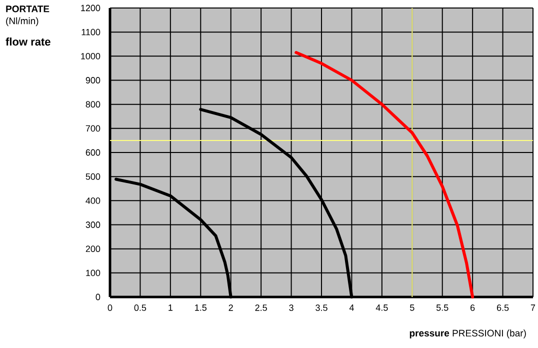  What do you see at coordinates (93, 249) in the screenshot?
I see `y-tick-label: 200` at bounding box center [93, 249].